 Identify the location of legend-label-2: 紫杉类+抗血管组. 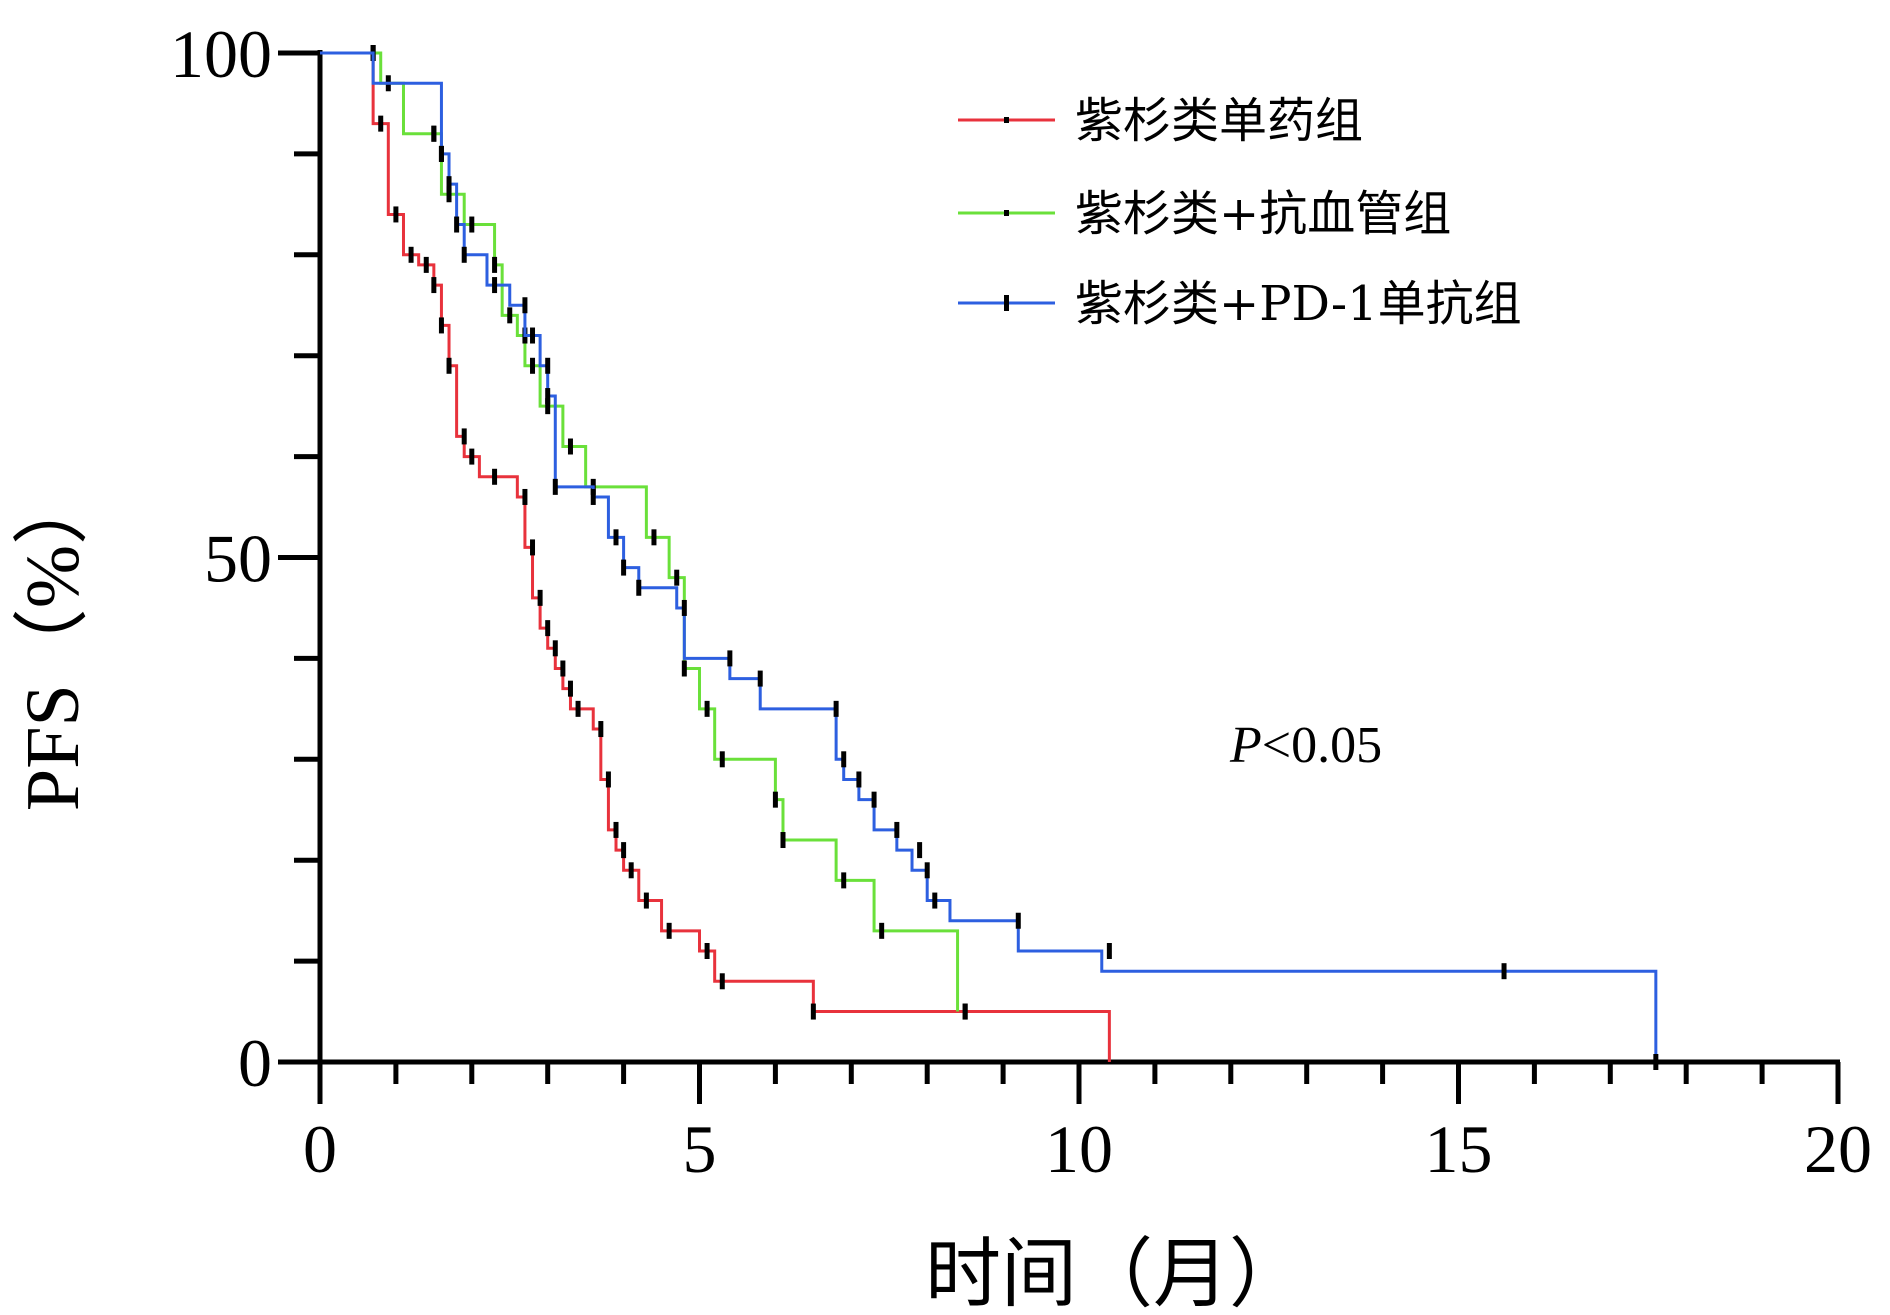
(1263, 214).